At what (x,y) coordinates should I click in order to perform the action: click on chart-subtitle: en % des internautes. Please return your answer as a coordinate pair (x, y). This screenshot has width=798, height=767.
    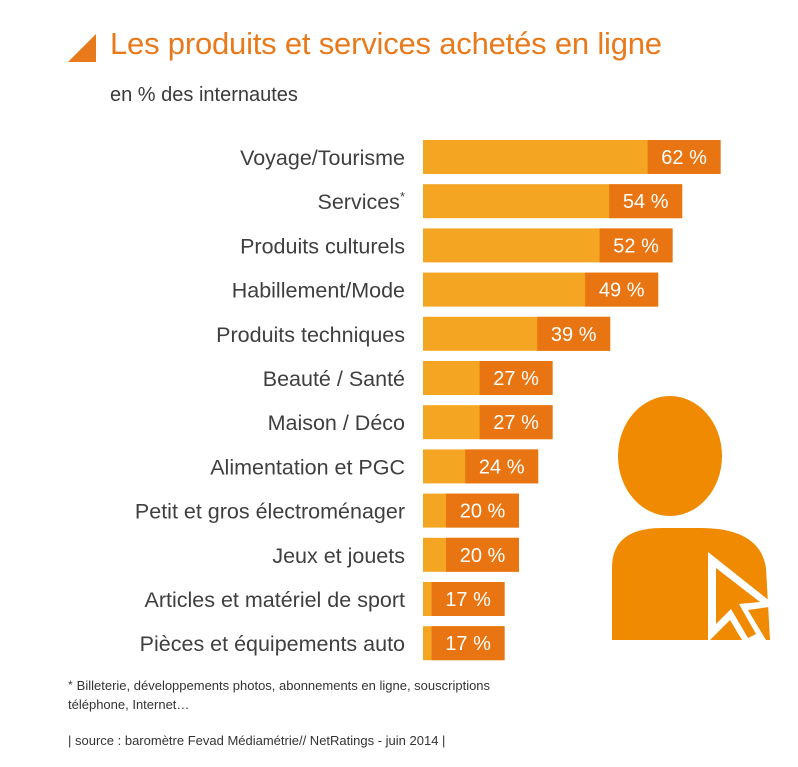
    Looking at the image, I should click on (204, 95).